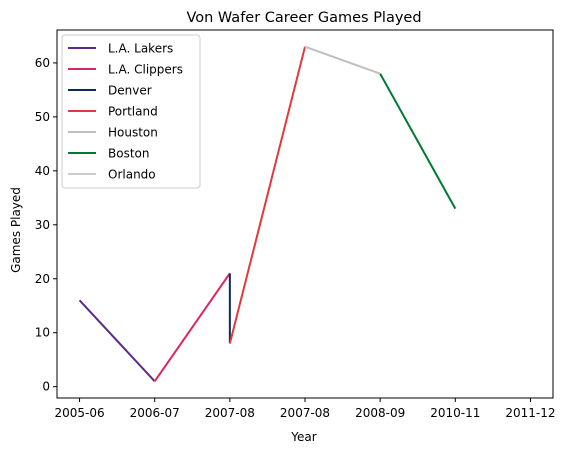 The width and height of the screenshot is (566, 453). I want to click on y-tick-label: 20, so click(42, 279).